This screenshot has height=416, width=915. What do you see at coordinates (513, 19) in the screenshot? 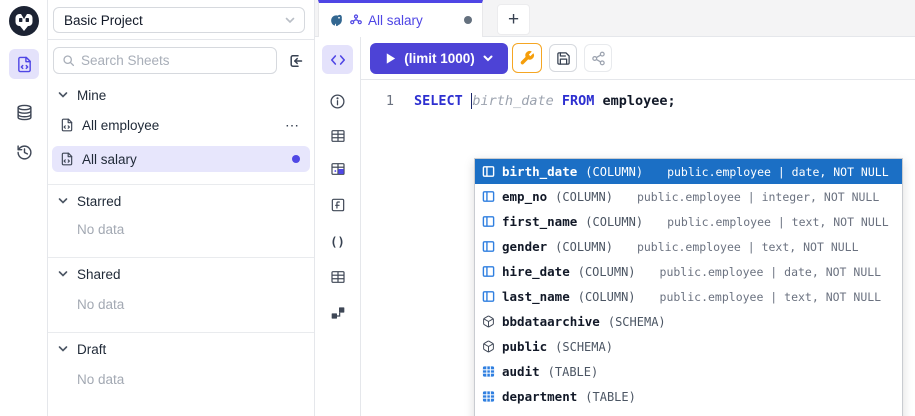
I see `new-tab-button: +` at bounding box center [513, 19].